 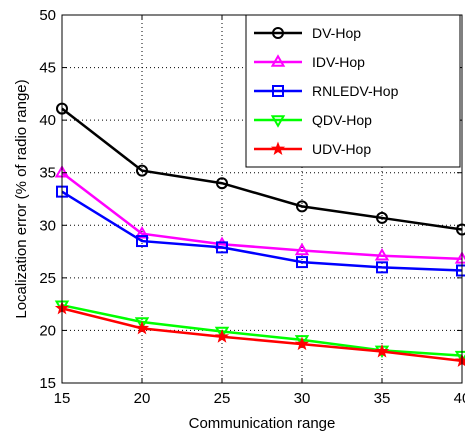 I want to click on y-tick-label: 20, so click(x=47, y=330).